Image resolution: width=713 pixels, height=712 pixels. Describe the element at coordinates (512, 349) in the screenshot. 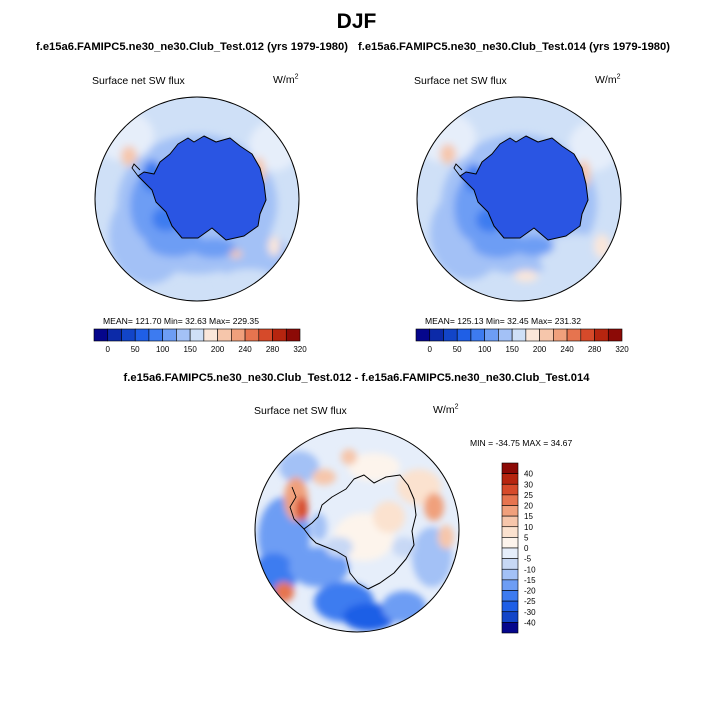

I see `panel-b-colorbar-label: 150` at that location.